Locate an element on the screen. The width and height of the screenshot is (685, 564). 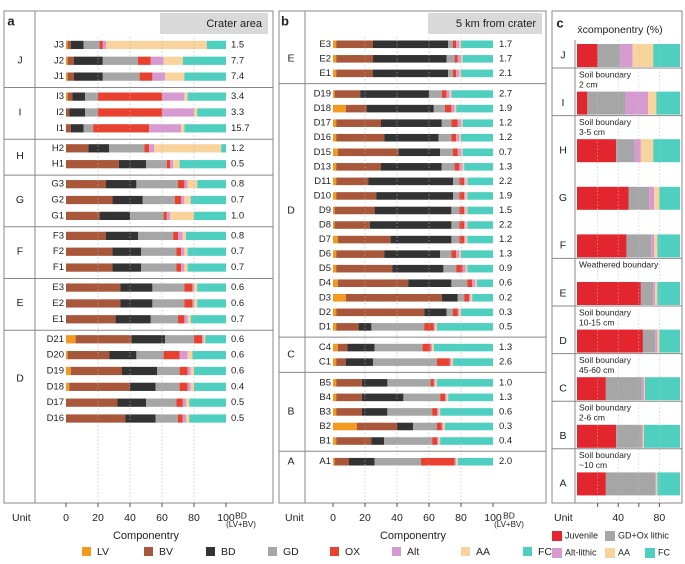
bar-a-F2-Alt is located at coordinates (183, 251).